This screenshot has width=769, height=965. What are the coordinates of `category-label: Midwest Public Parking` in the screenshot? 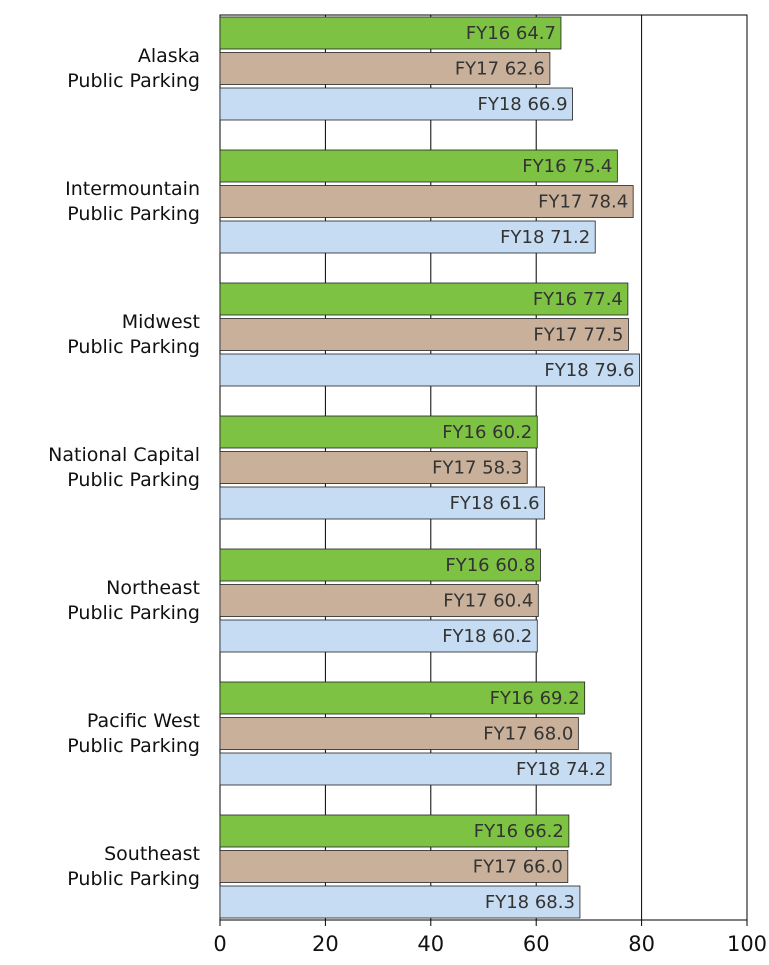 It's located at (133, 334).